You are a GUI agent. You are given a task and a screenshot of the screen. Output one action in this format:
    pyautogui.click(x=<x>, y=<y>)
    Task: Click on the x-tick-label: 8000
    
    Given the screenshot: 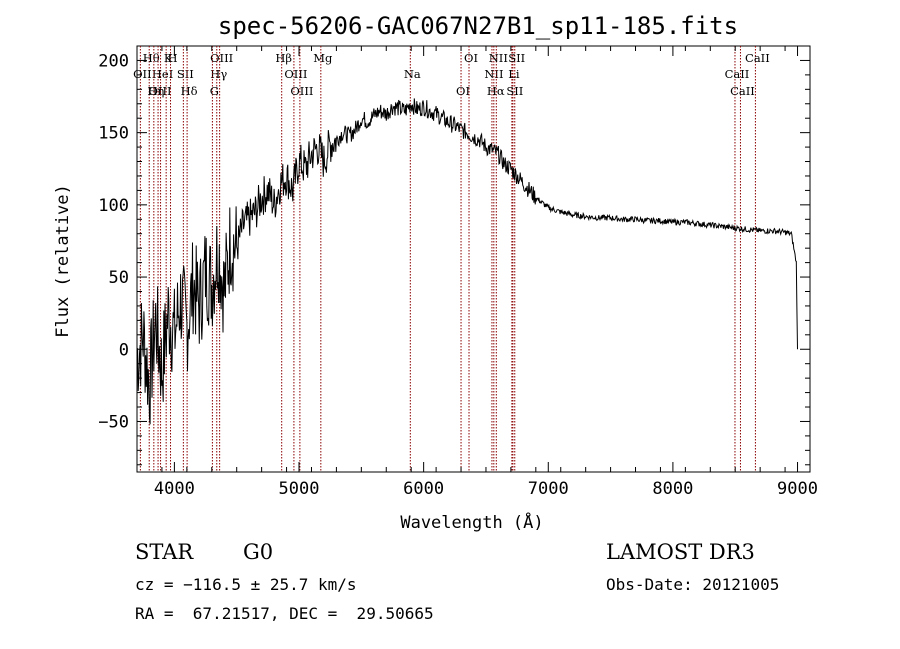 What is the action you would take?
    pyautogui.click(x=672, y=489)
    